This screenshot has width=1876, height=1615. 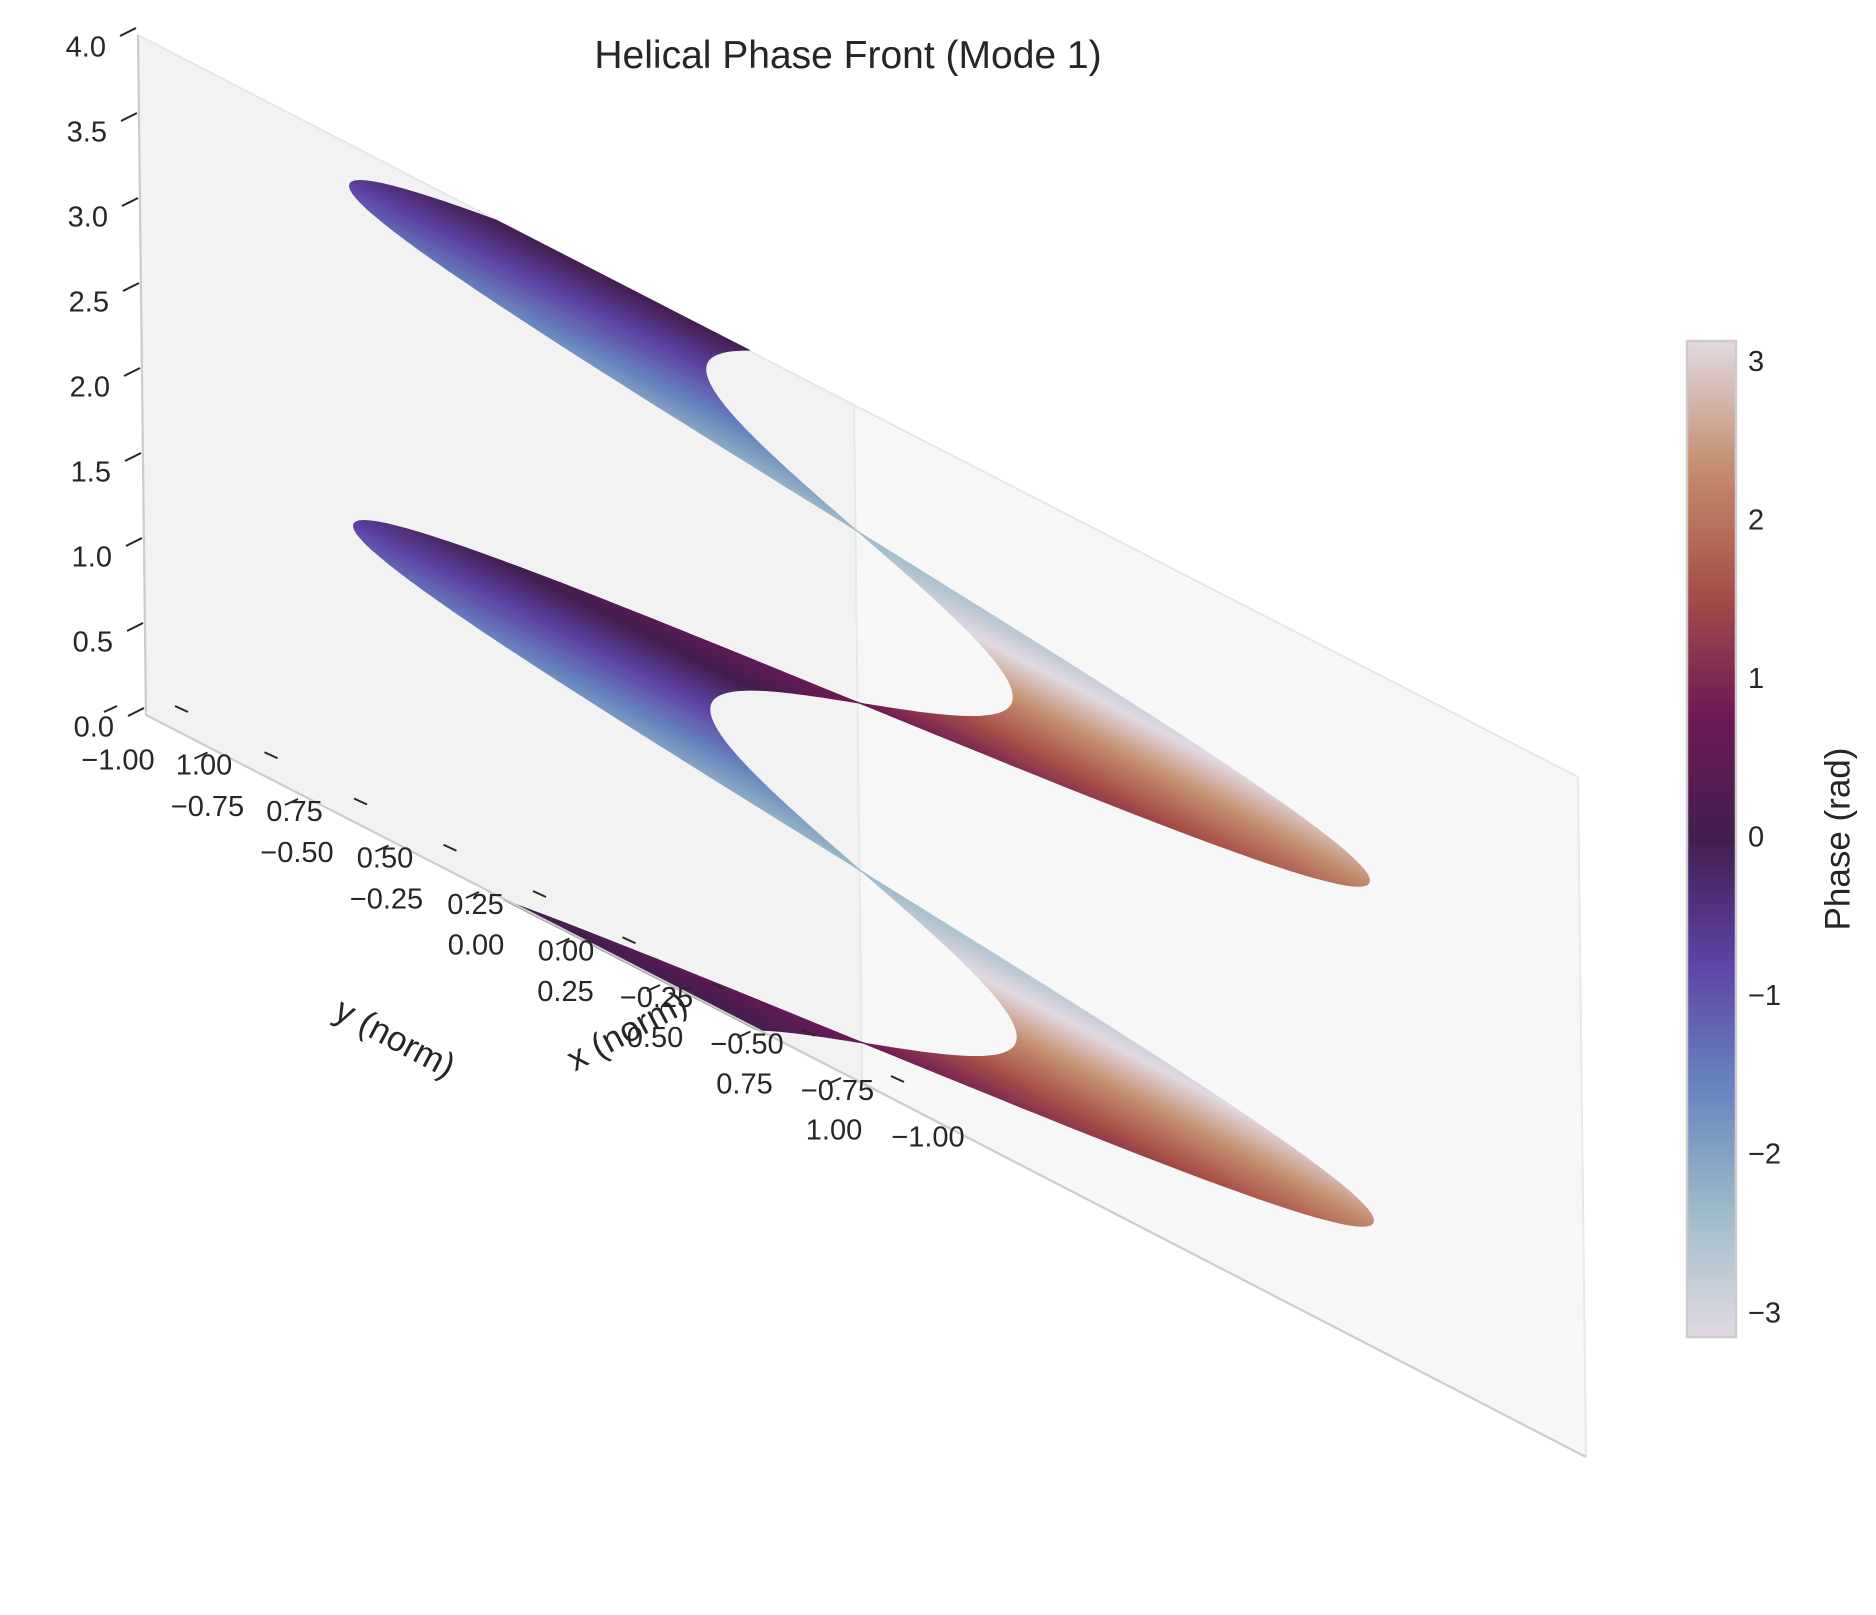 What do you see at coordinates (1764, 1313) in the screenshot?
I see `colorbar-tick-label: −3` at bounding box center [1764, 1313].